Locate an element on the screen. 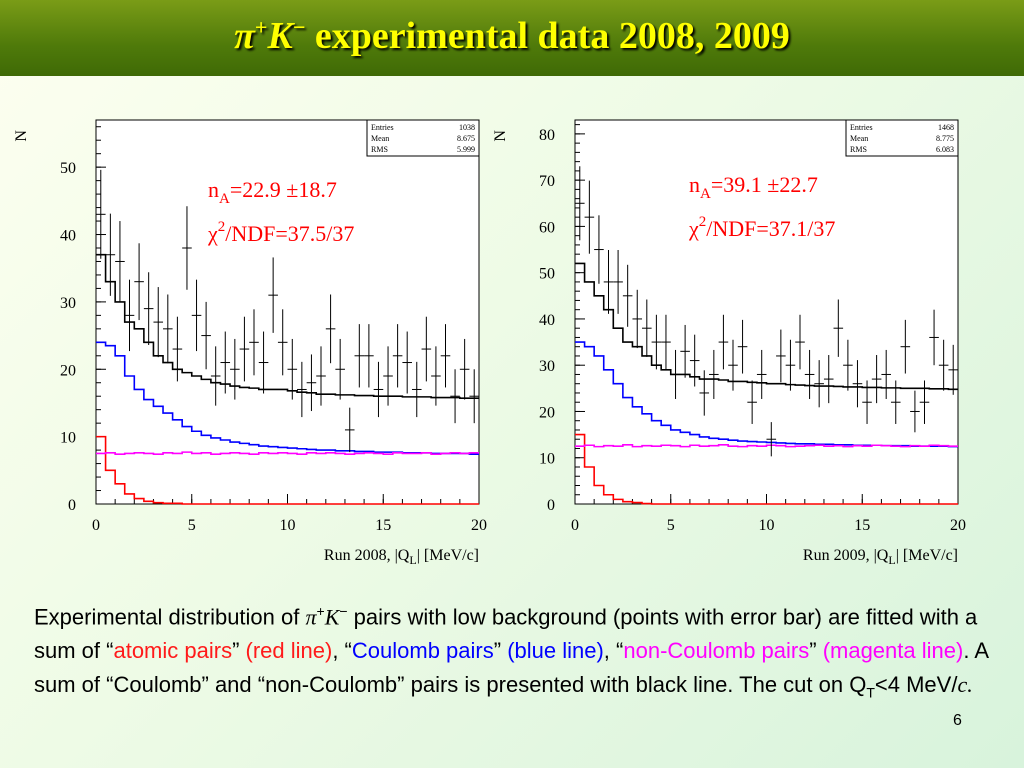 Image resolution: width=1024 pixels, height=768 pixels. fit-na-text: nA=39.1 ±22.7 is located at coordinates (753, 187).